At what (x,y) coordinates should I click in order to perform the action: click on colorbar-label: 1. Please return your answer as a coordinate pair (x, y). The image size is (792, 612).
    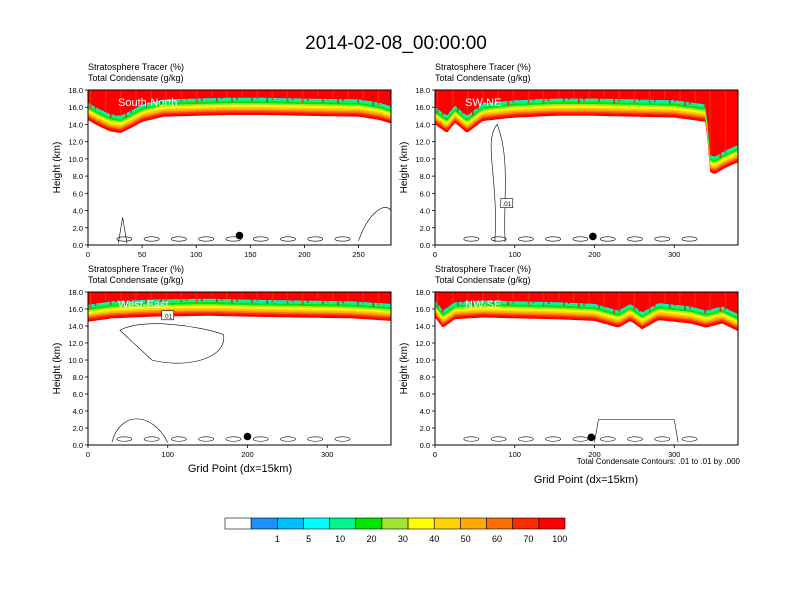
    Looking at the image, I should click on (277, 539).